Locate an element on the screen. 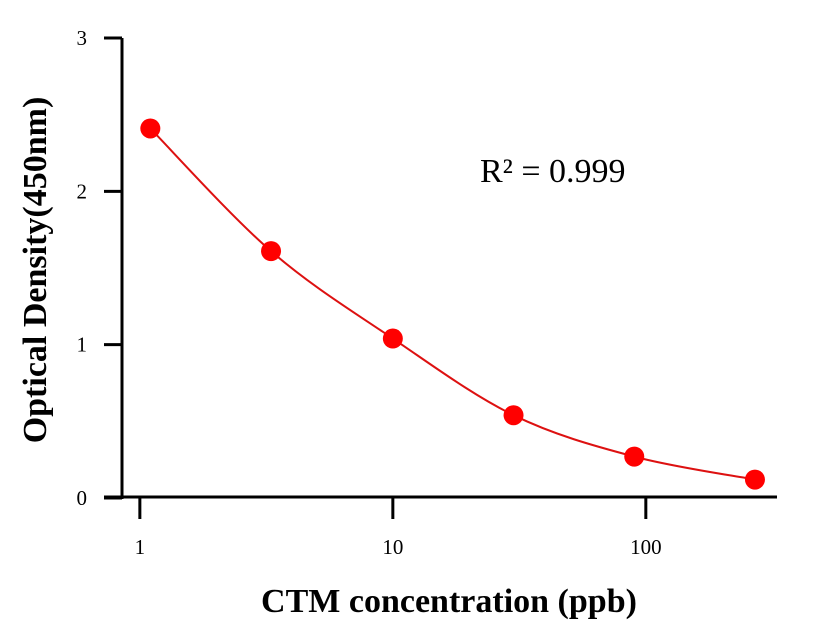 This screenshot has height=640, width=816. x-tick-label: 10 is located at coordinates (392, 547).